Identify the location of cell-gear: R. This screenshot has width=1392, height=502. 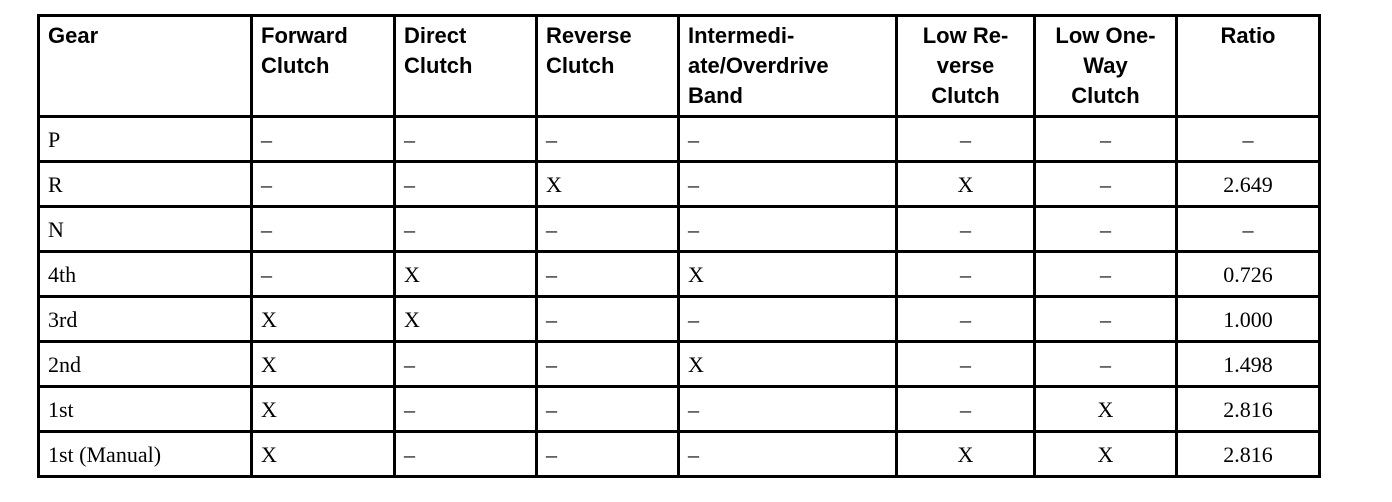
(145, 184).